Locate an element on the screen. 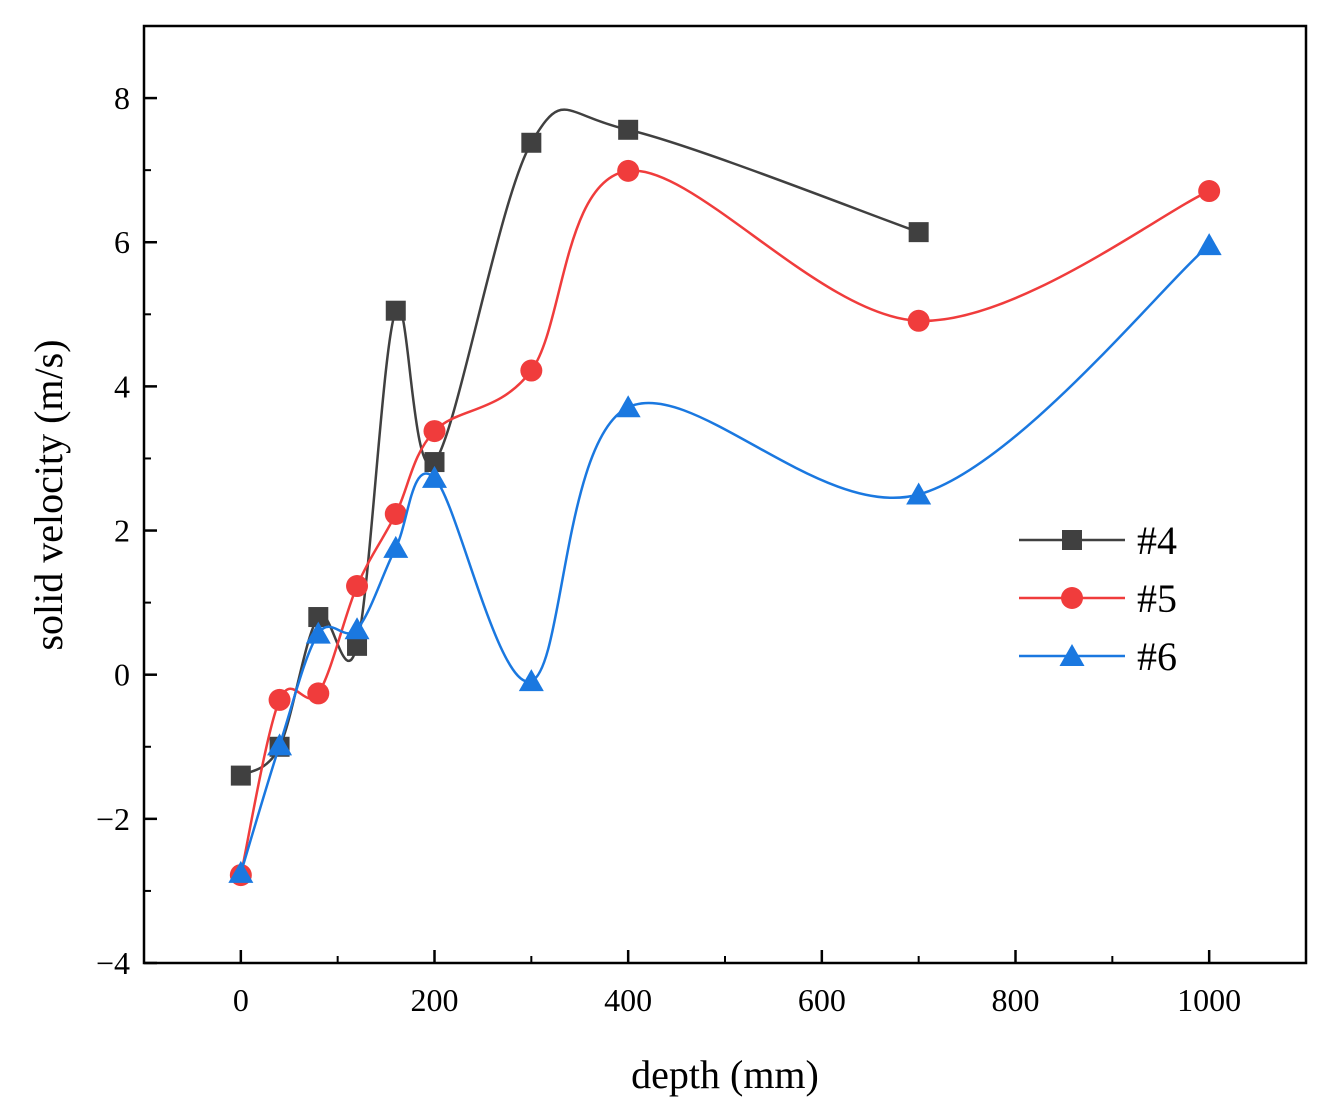 The width and height of the screenshot is (1332, 1117). legend-item: #6 is located at coordinates (1098, 656).